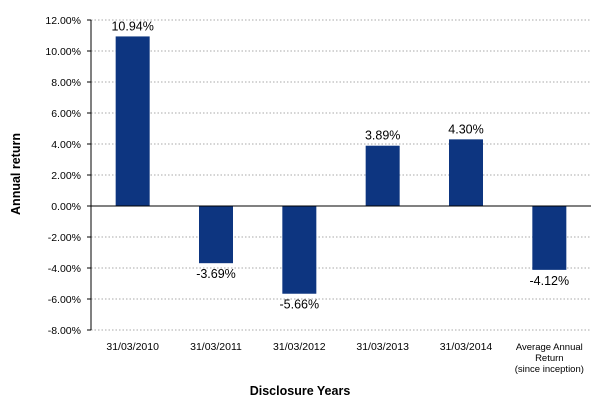 This screenshot has height=399, width=591. Describe the element at coordinates (549, 369) in the screenshot. I see `x-category-label: (since inception)` at that location.